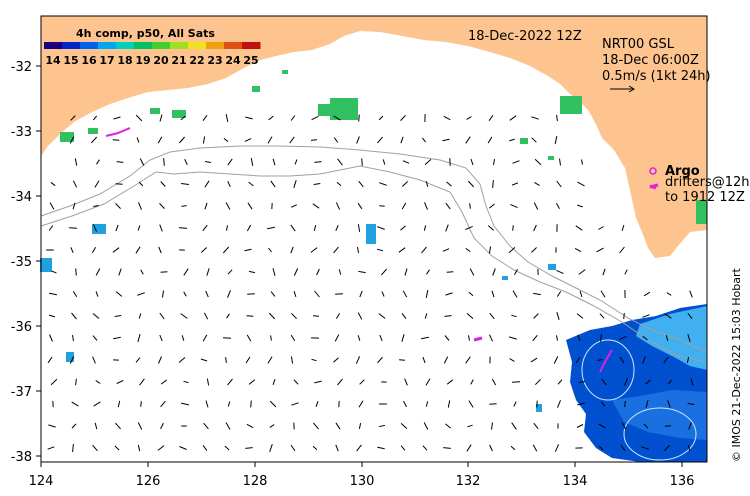 The height and width of the screenshot is (496, 750). Describe the element at coordinates (656, 76) in the screenshot. I see `current-scale-label: 0.5m/s (1kt 24h)` at that location.